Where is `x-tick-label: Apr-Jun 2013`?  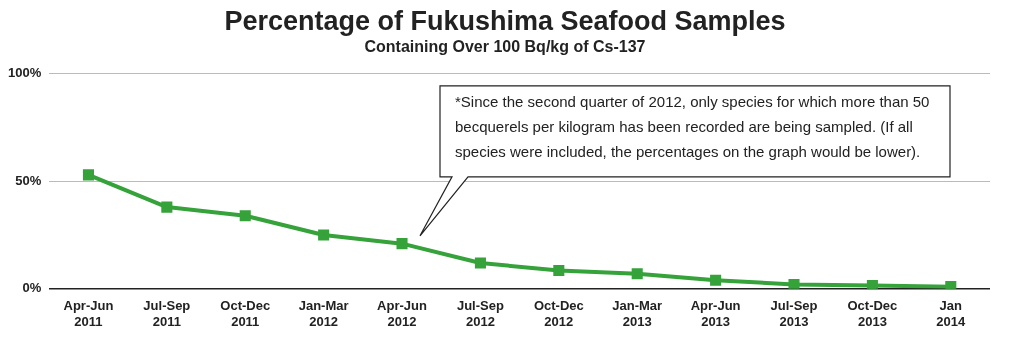 x-tick-label: Apr-Jun 2013 is located at coordinates (715, 313).